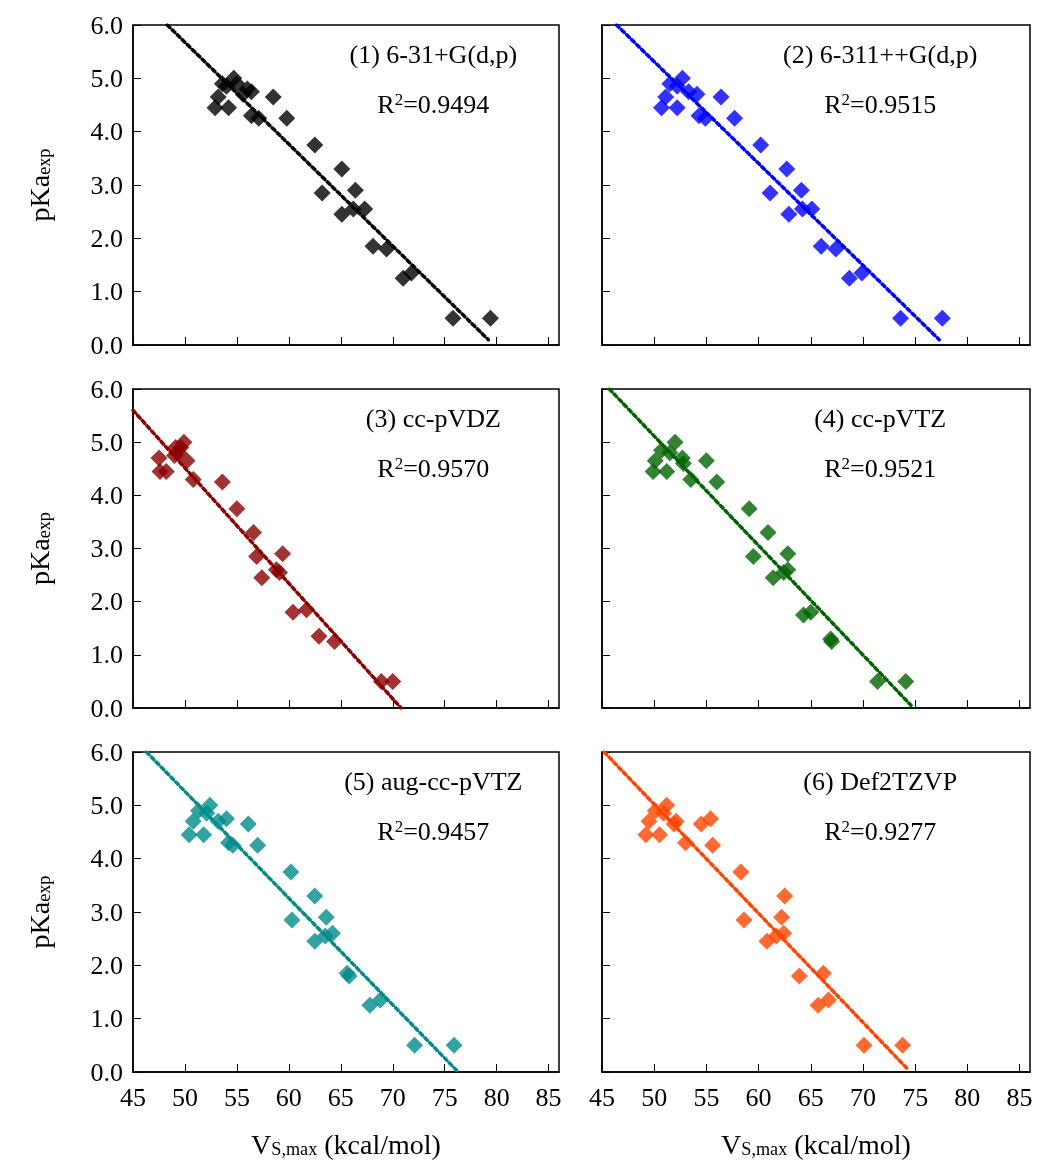 This screenshot has height=1176, width=1041. Describe the element at coordinates (880, 781) in the screenshot. I see `annotation: (6) Def2TZVP` at that location.